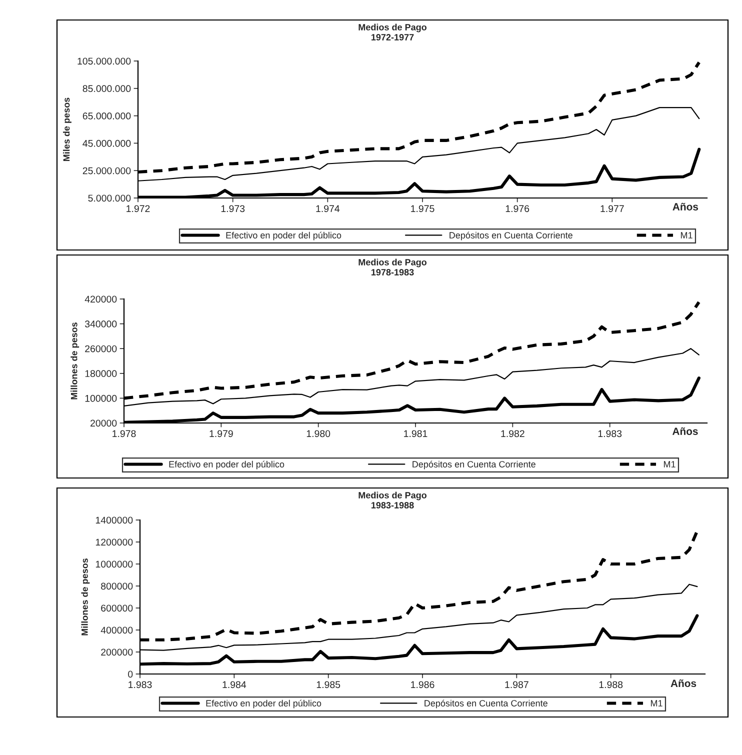  What do you see at coordinates (612, 208) in the screenshot?
I see `x-tick-label: 1.977` at bounding box center [612, 208].